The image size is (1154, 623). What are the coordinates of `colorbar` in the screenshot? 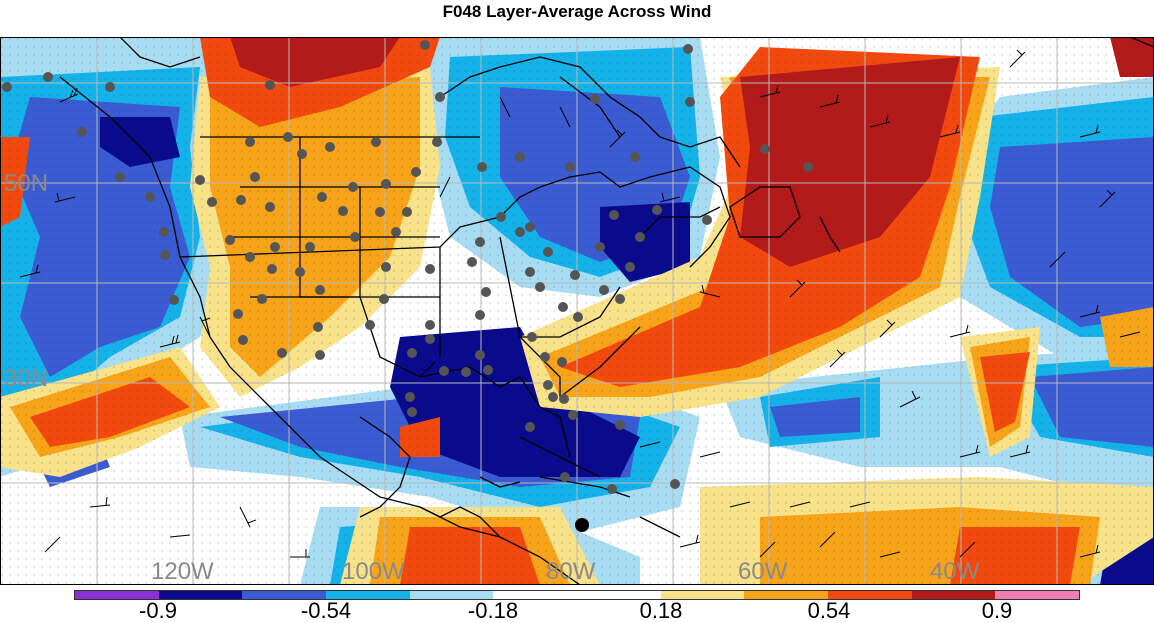 It's located at (577, 595).